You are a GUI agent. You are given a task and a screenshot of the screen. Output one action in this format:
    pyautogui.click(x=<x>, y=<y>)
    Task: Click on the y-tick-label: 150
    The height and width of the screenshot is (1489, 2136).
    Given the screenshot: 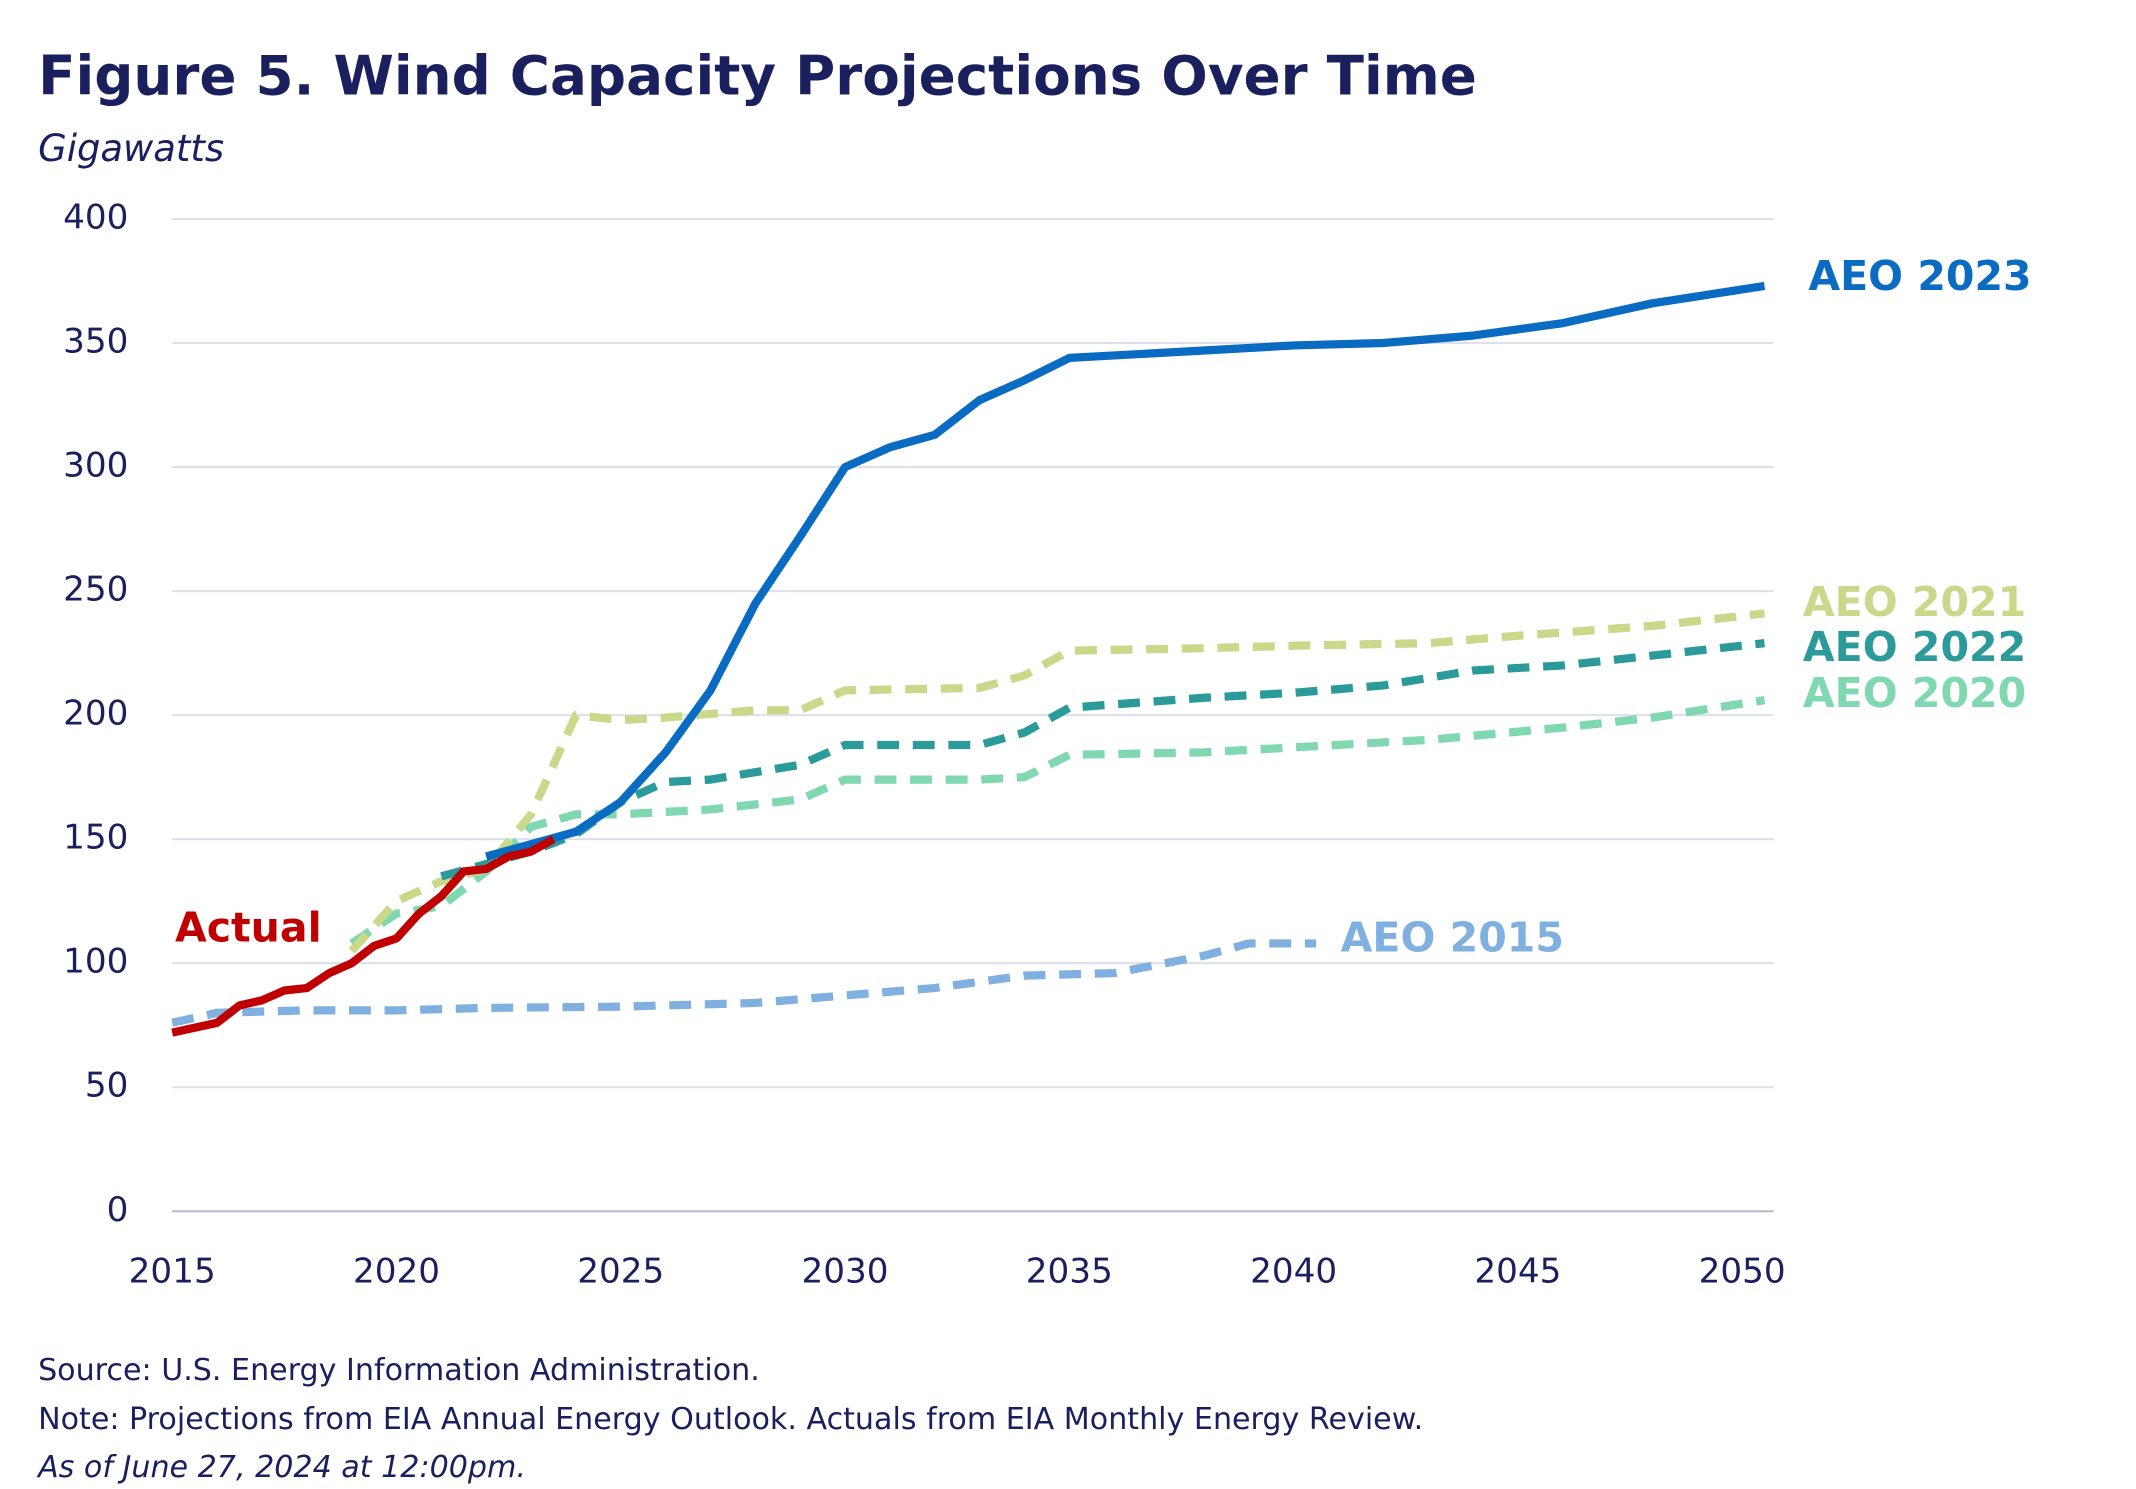 What is the action you would take?
    pyautogui.click(x=95, y=838)
    